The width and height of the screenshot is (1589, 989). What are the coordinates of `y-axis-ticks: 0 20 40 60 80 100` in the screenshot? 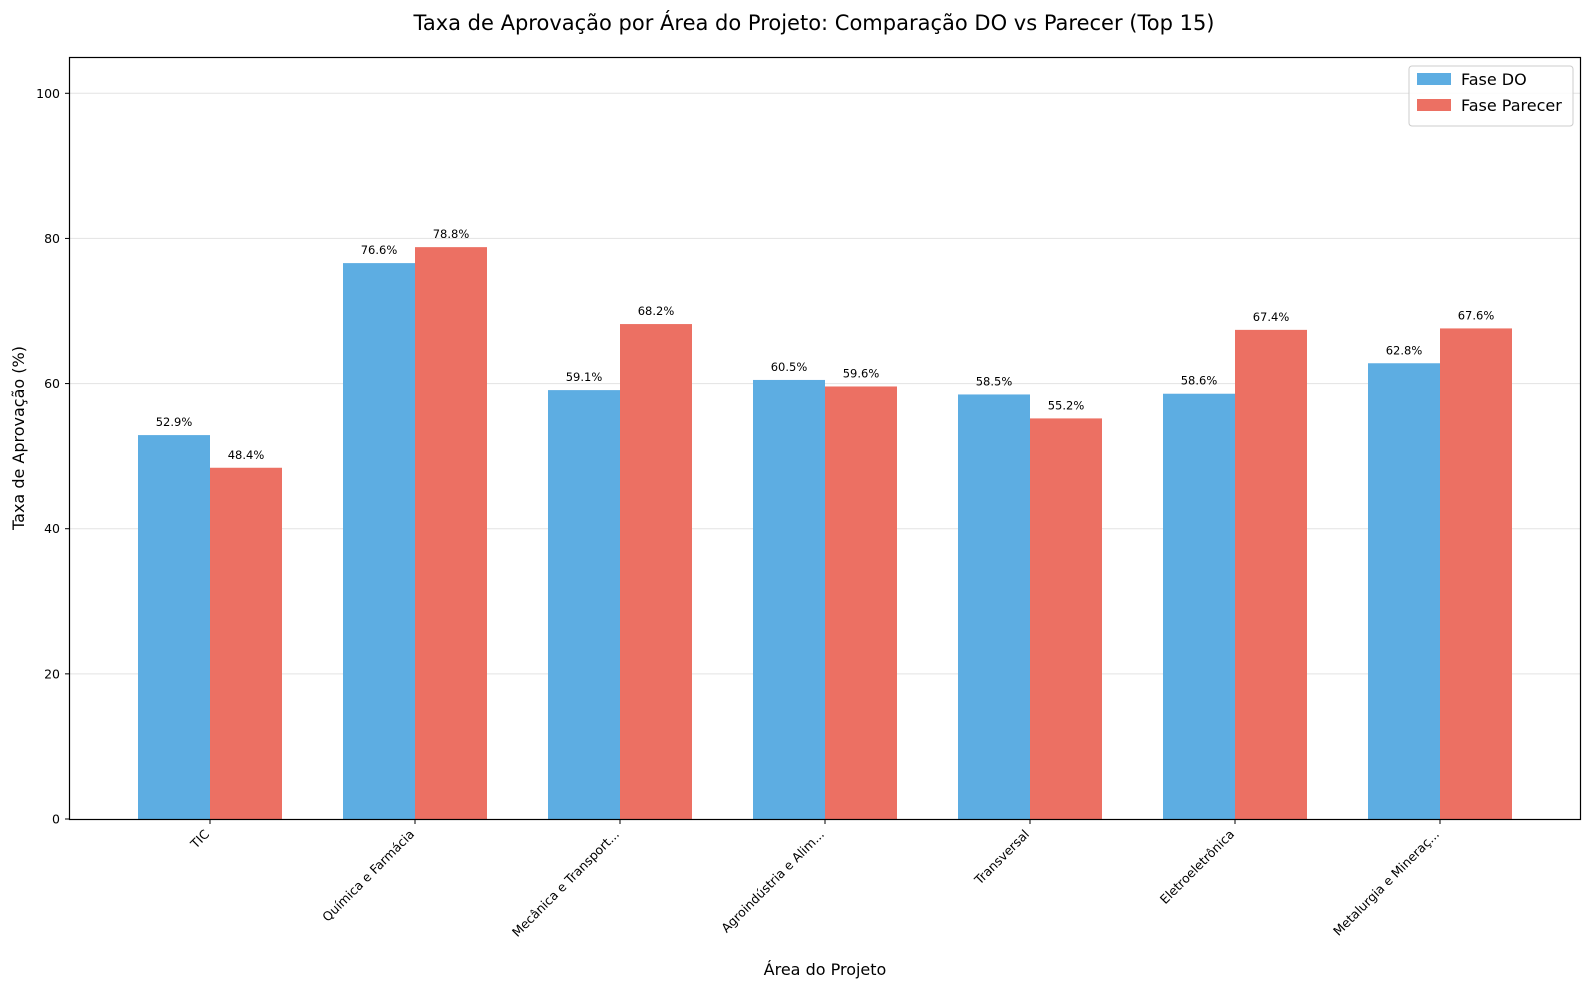 It's located at (53, 456).